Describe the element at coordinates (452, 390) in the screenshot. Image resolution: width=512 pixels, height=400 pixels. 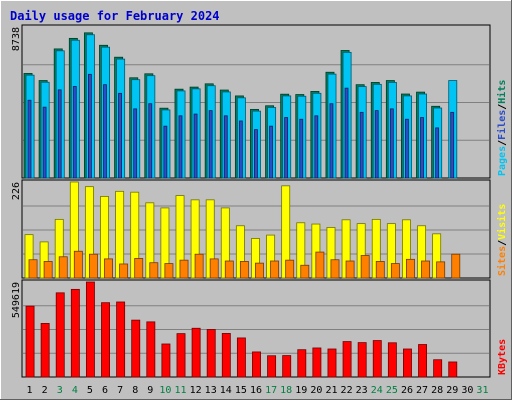
I see `x-tick-label-day-29: 29` at that location.